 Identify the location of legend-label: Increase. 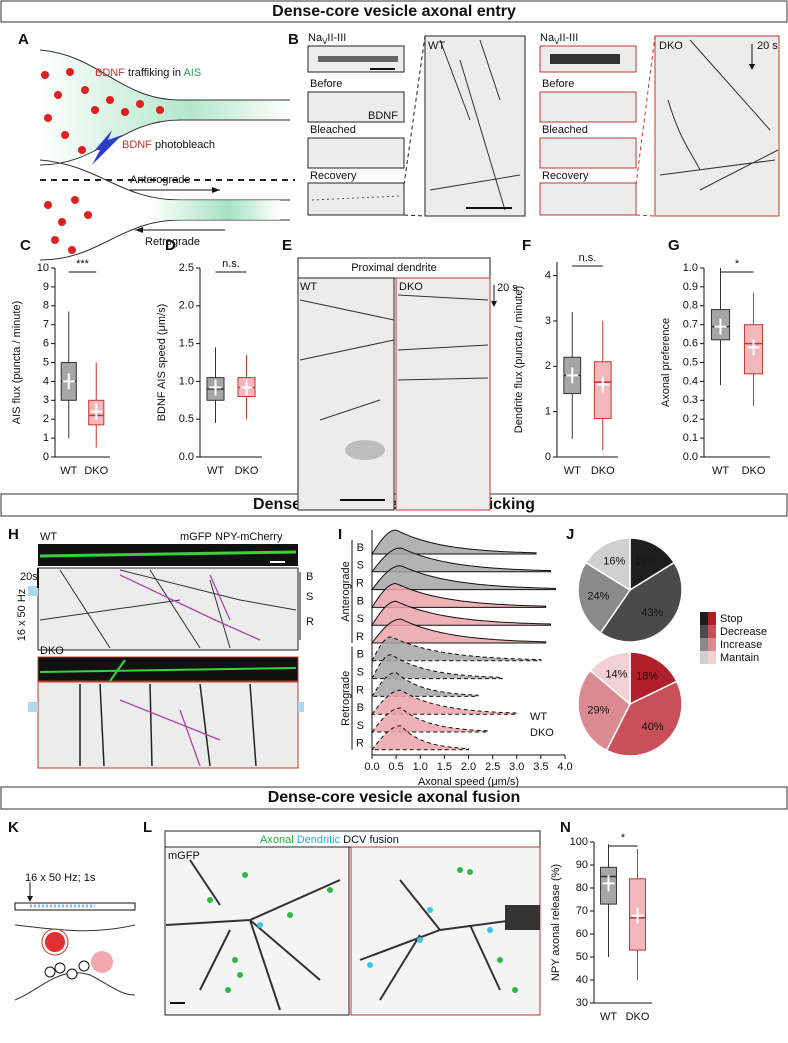
(741, 645).